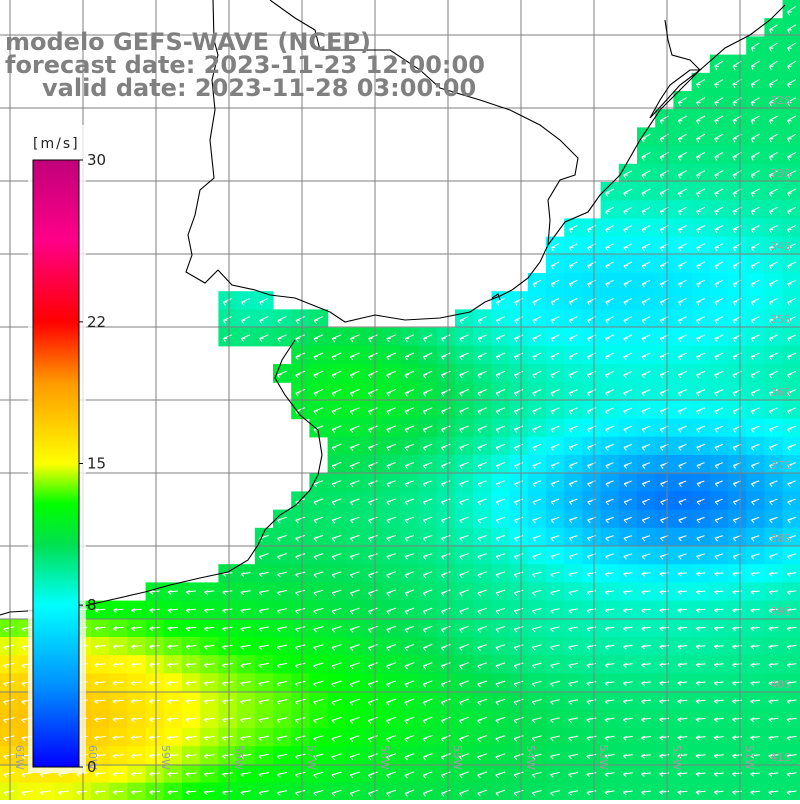  Describe the element at coordinates (675, 94) in the screenshot. I see `lagoon-patos` at that location.